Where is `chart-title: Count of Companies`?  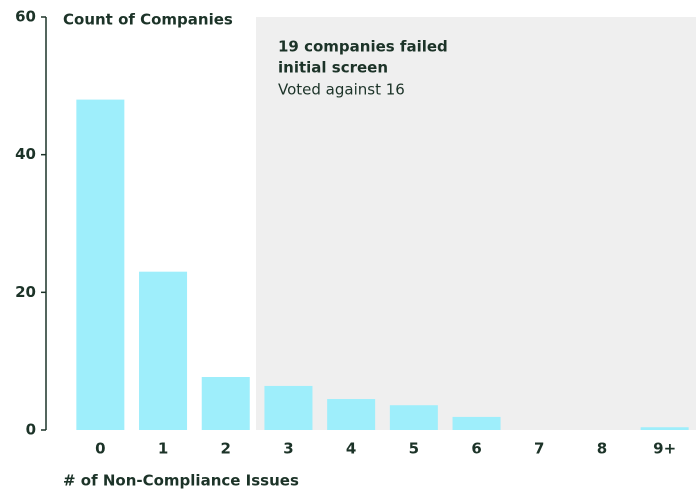 chart-title: Count of Companies is located at coordinates (148, 20).